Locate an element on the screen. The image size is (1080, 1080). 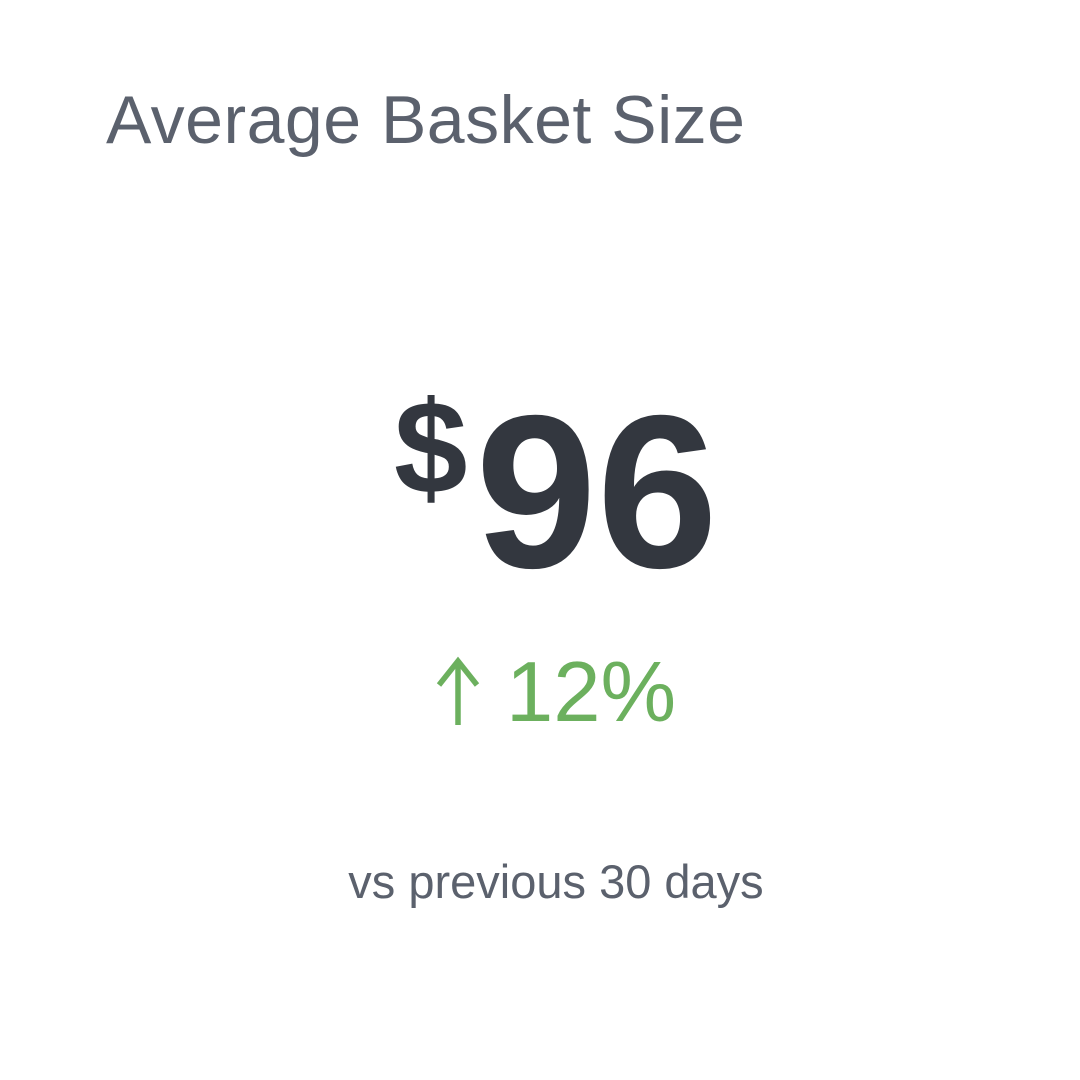
kpi-title: Average Basket Size is located at coordinates (426, 120).